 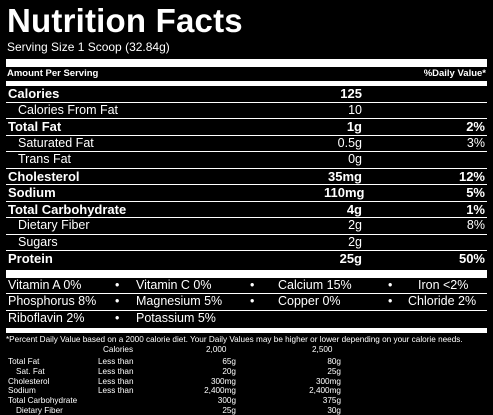 I want to click on vitamin-item: Vitamin A 0%, so click(x=45, y=284).